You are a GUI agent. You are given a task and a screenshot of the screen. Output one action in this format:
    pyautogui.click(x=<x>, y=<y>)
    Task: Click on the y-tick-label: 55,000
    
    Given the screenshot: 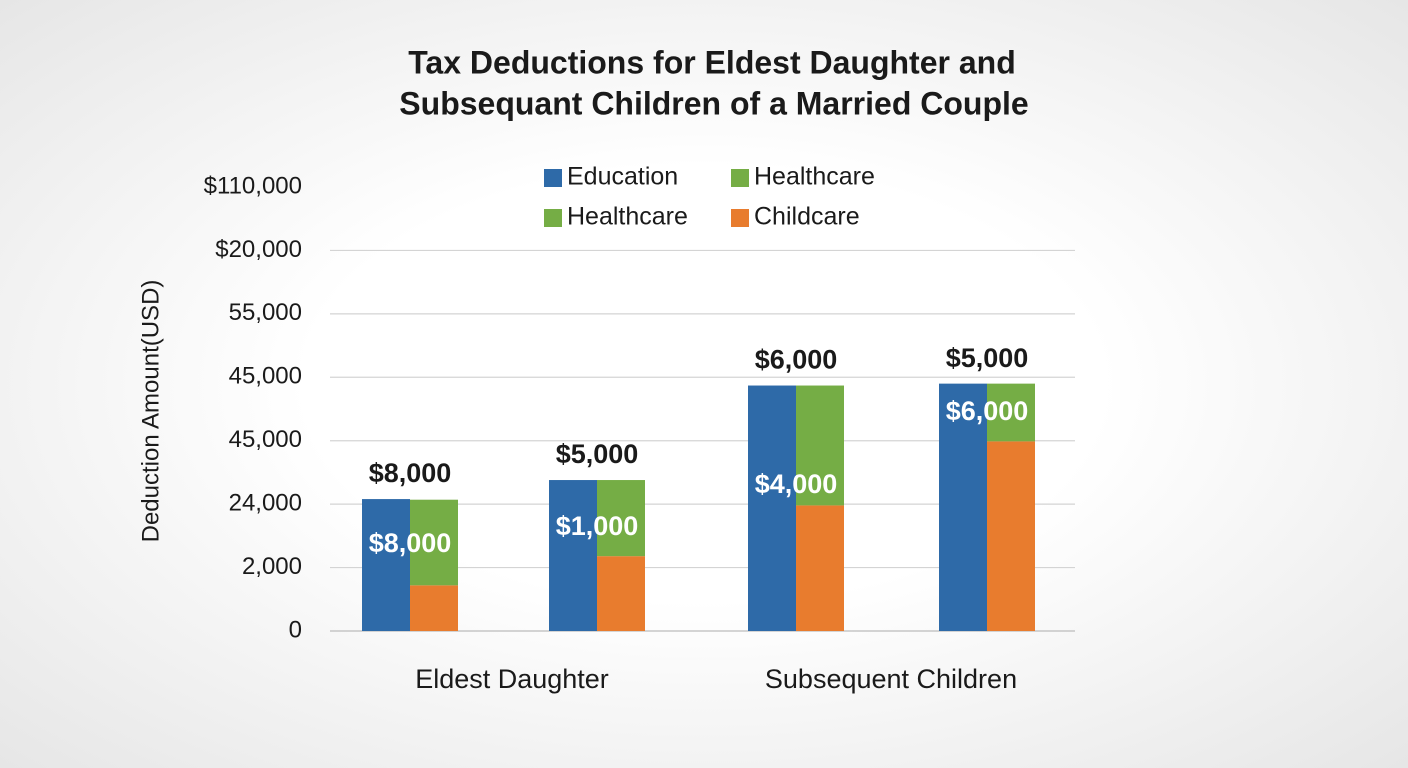 What is the action you would take?
    pyautogui.click(x=265, y=312)
    